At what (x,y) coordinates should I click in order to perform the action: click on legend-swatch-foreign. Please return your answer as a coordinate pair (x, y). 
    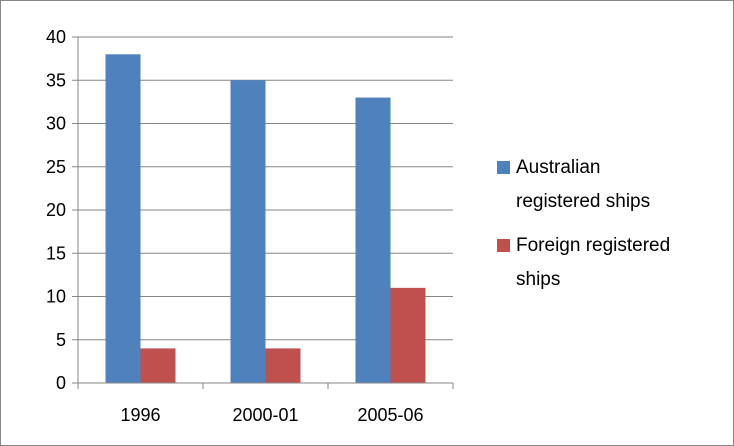
    Looking at the image, I should click on (503, 245).